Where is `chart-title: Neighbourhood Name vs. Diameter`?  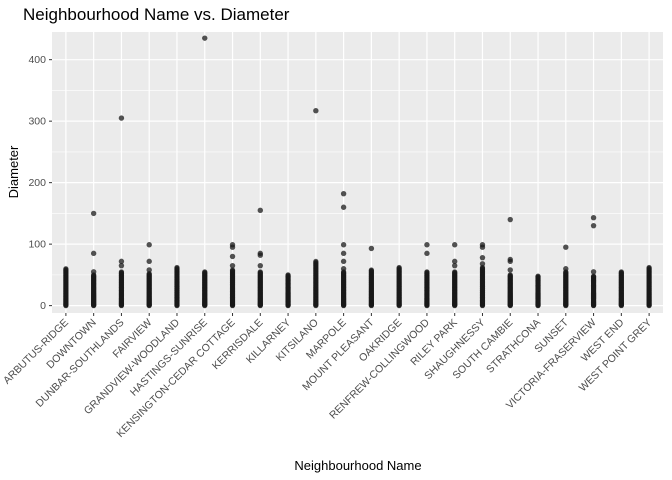
chart-title: Neighbourhood Name vs. Diameter is located at coordinates (156, 14).